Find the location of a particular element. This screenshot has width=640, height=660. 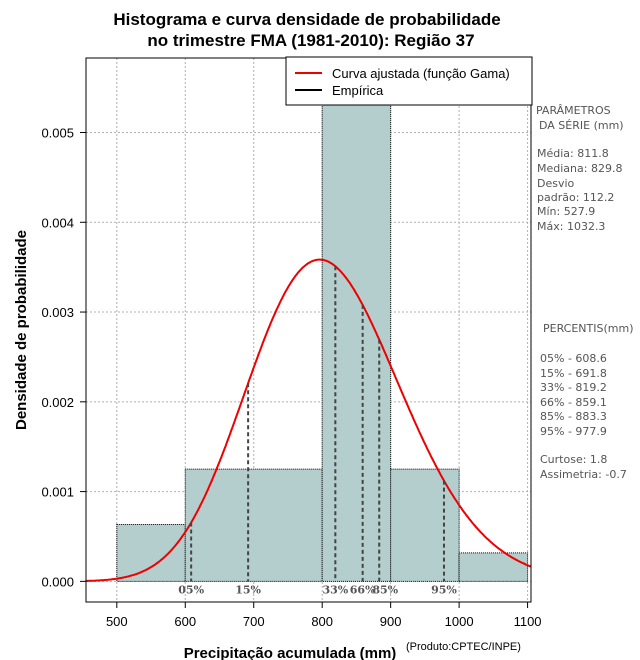

percentile-label-85%: 85% is located at coordinates (385, 589).